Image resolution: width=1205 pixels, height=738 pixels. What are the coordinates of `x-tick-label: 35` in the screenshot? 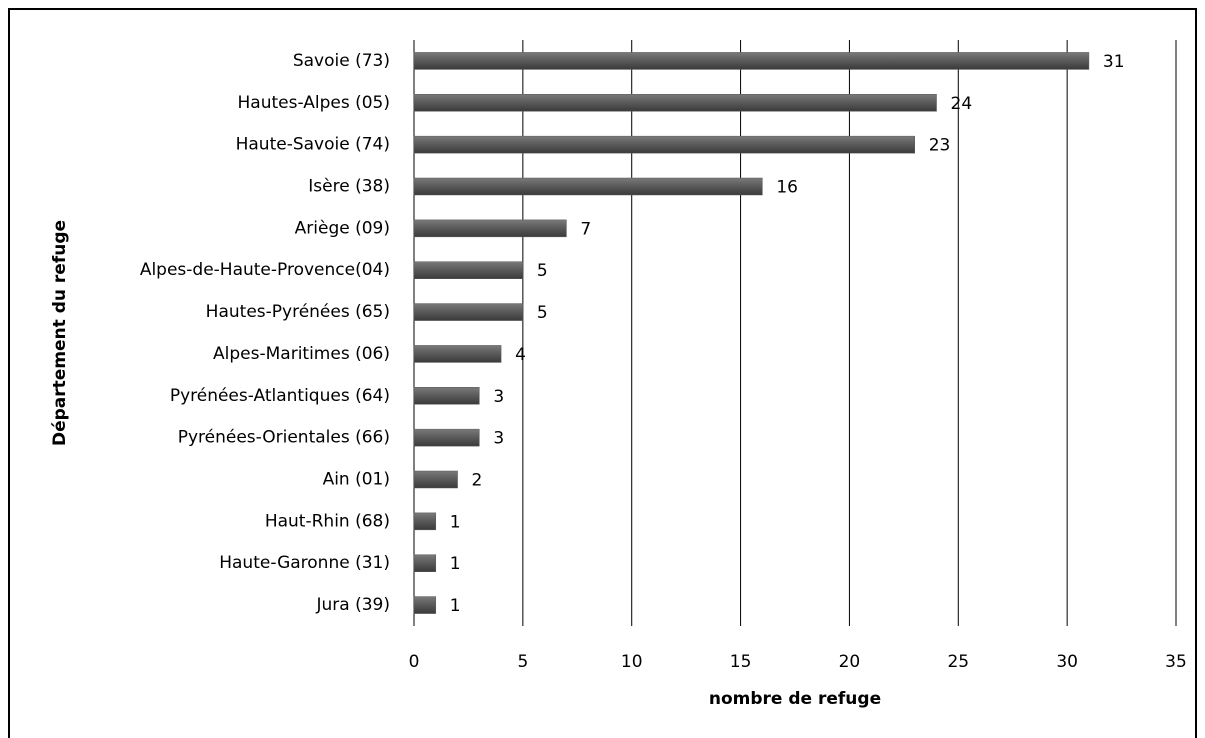 It's located at (1176, 662).